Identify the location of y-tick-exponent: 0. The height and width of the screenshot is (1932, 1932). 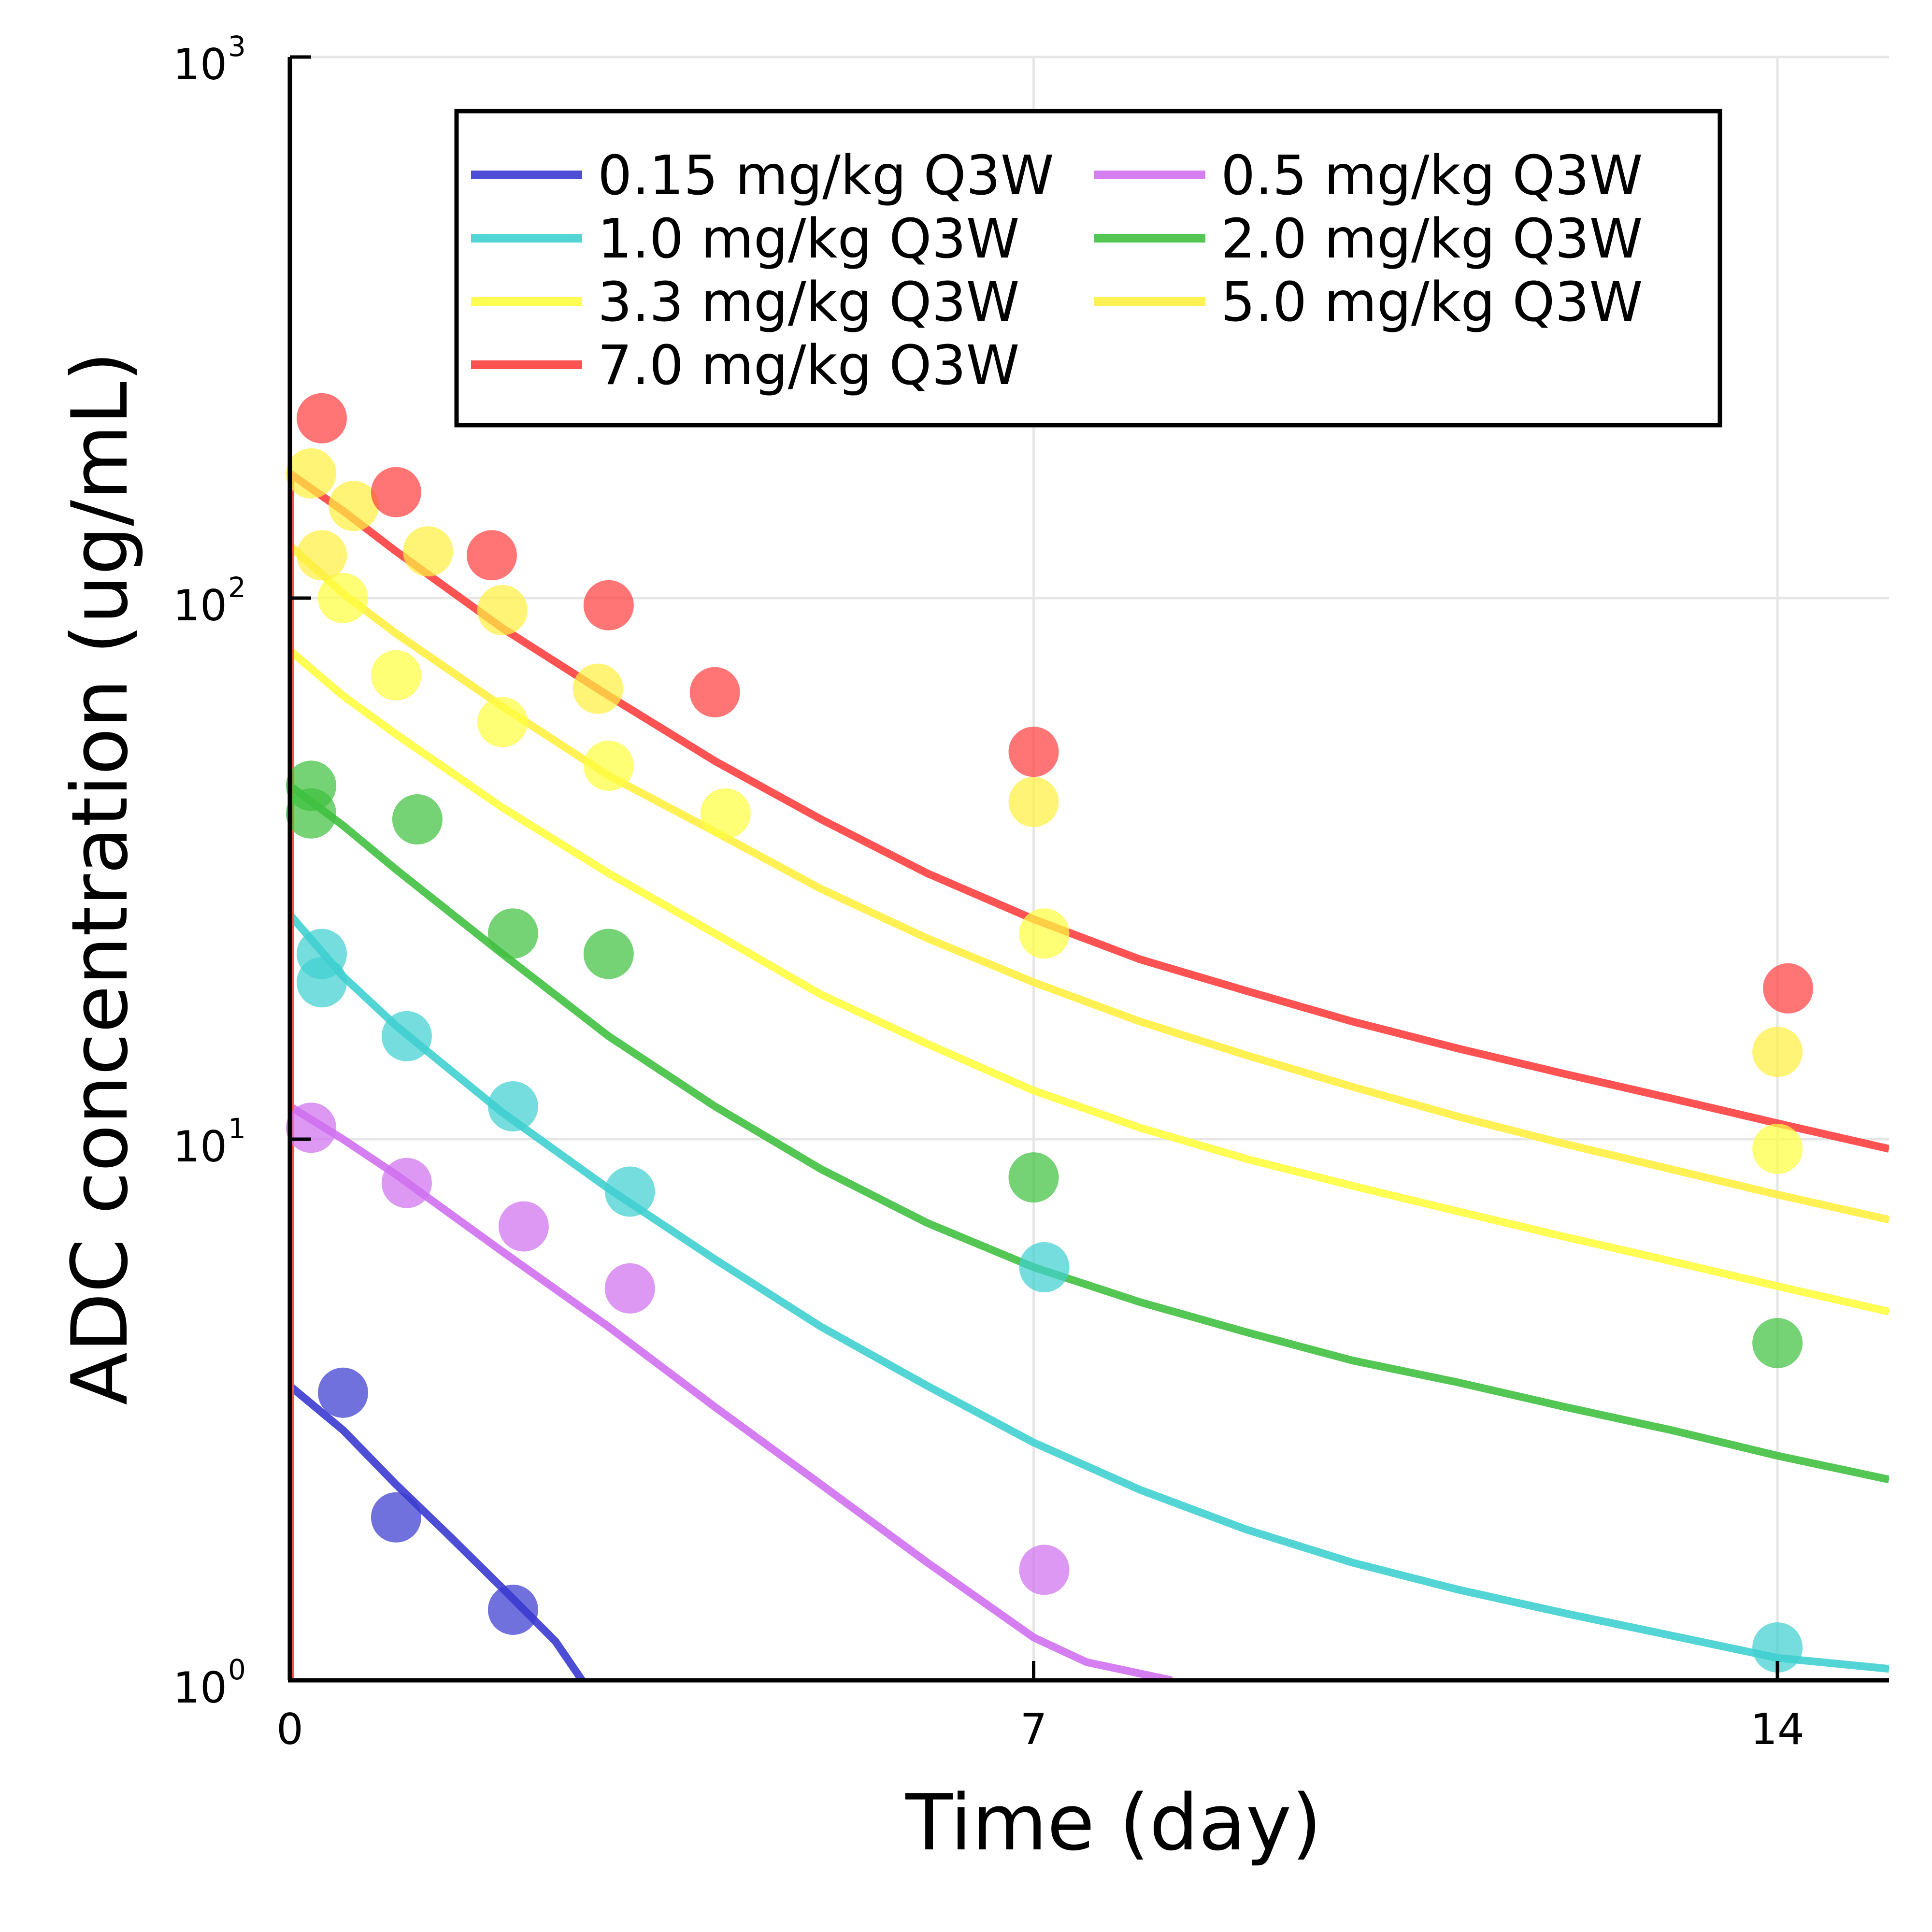
(237, 1670).